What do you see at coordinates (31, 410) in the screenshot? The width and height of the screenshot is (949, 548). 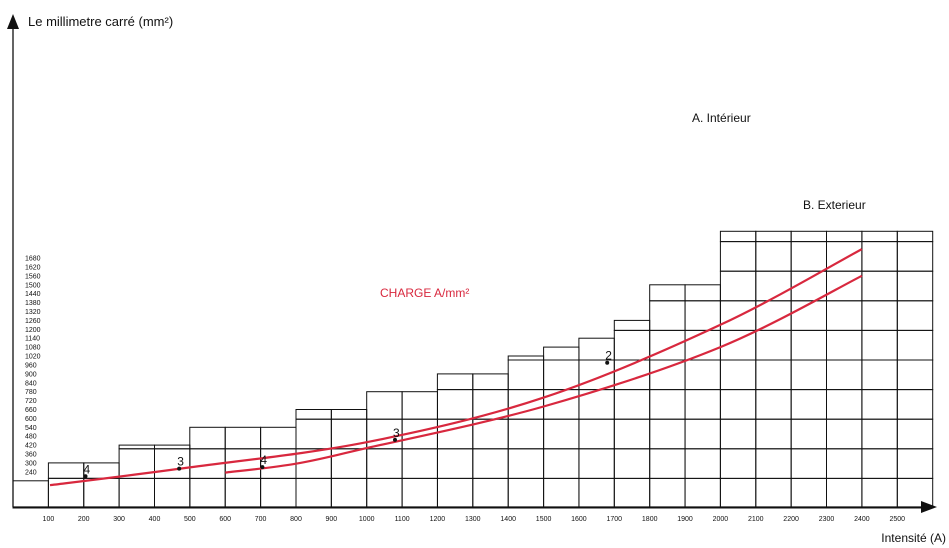 I see `y-tick-label: 660` at bounding box center [31, 410].